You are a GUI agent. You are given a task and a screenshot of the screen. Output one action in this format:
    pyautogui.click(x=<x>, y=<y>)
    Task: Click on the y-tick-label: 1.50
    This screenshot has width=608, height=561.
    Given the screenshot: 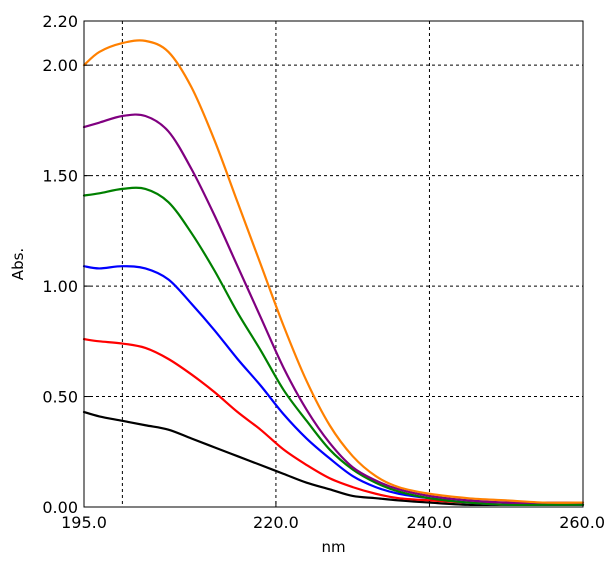 What is the action you would take?
    pyautogui.click(x=60, y=176)
    